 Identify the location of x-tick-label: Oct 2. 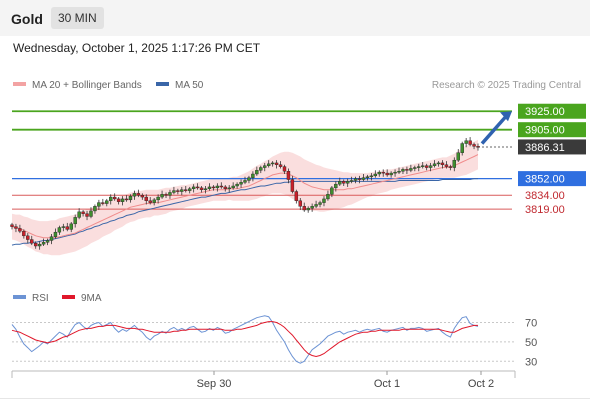
(481, 384).